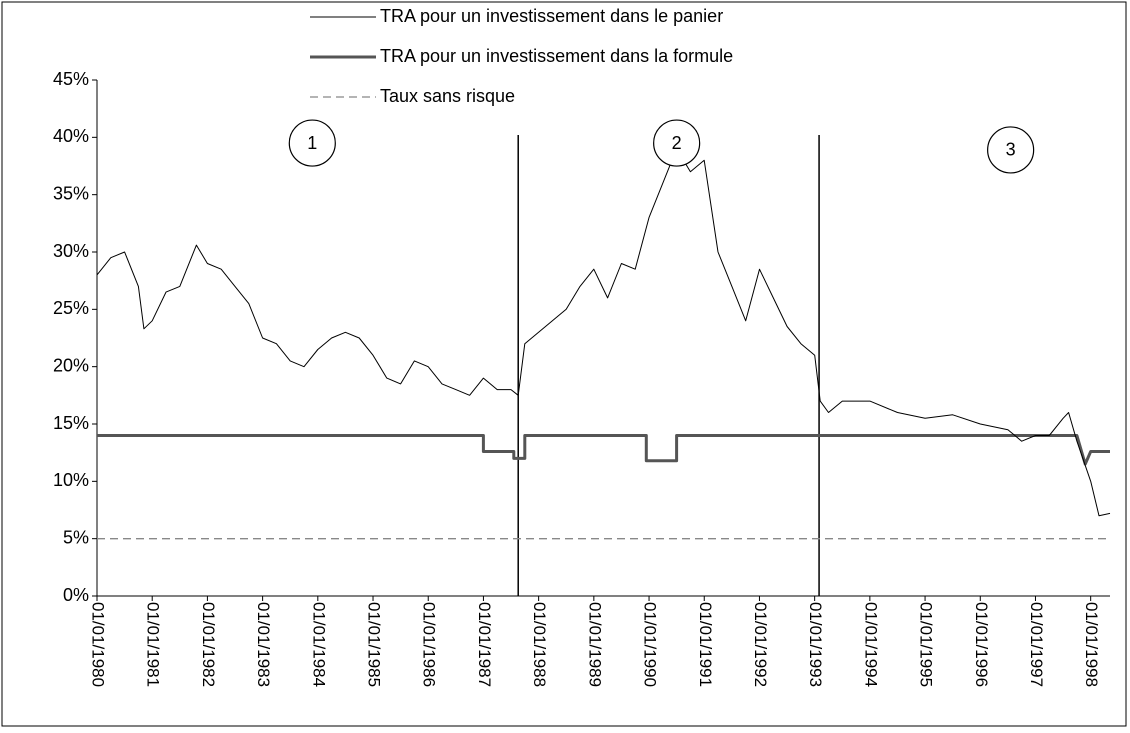 Image resolution: width=1130 pixels, height=733 pixels. I want to click on y-tick-label: 35%, so click(71, 193).